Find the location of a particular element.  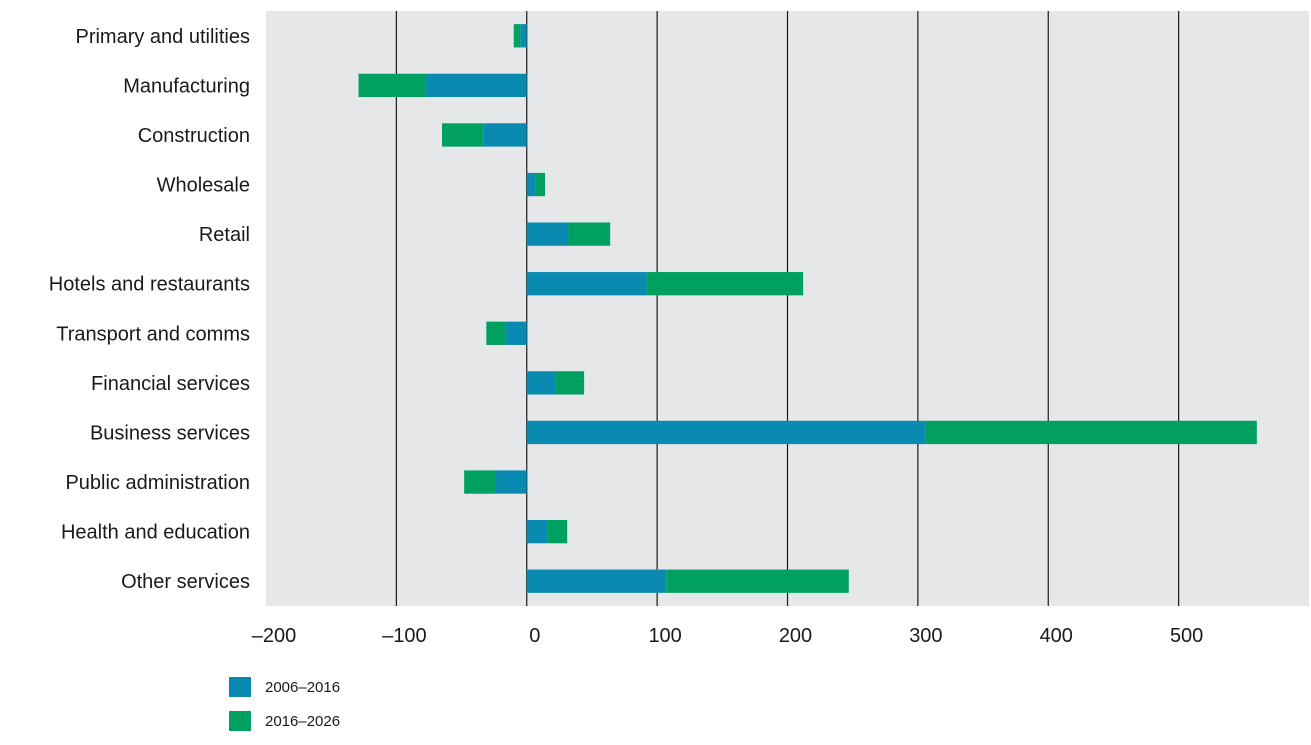

category-label: Retail is located at coordinates (224, 235).